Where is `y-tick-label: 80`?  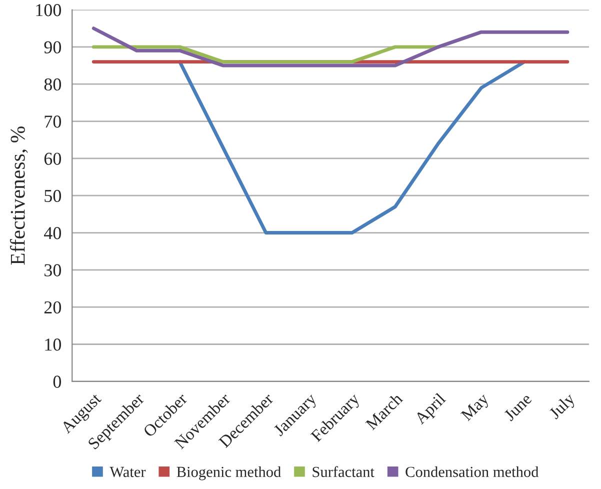 y-tick-label: 80 is located at coordinates (53, 84).